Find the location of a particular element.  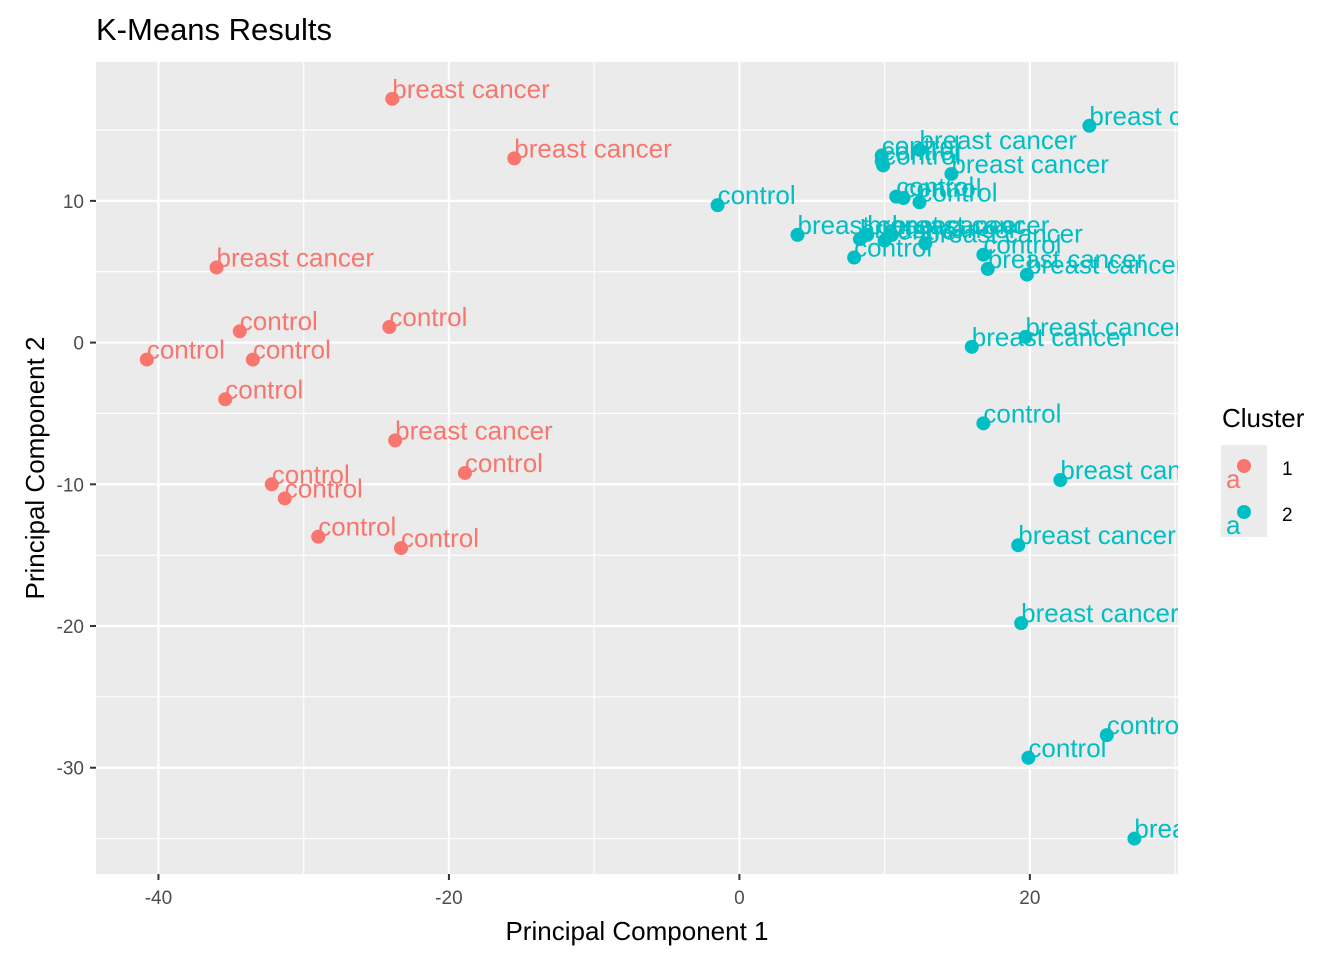

y-axis: -30 -20 -10 0 10 is located at coordinates (76, 486).